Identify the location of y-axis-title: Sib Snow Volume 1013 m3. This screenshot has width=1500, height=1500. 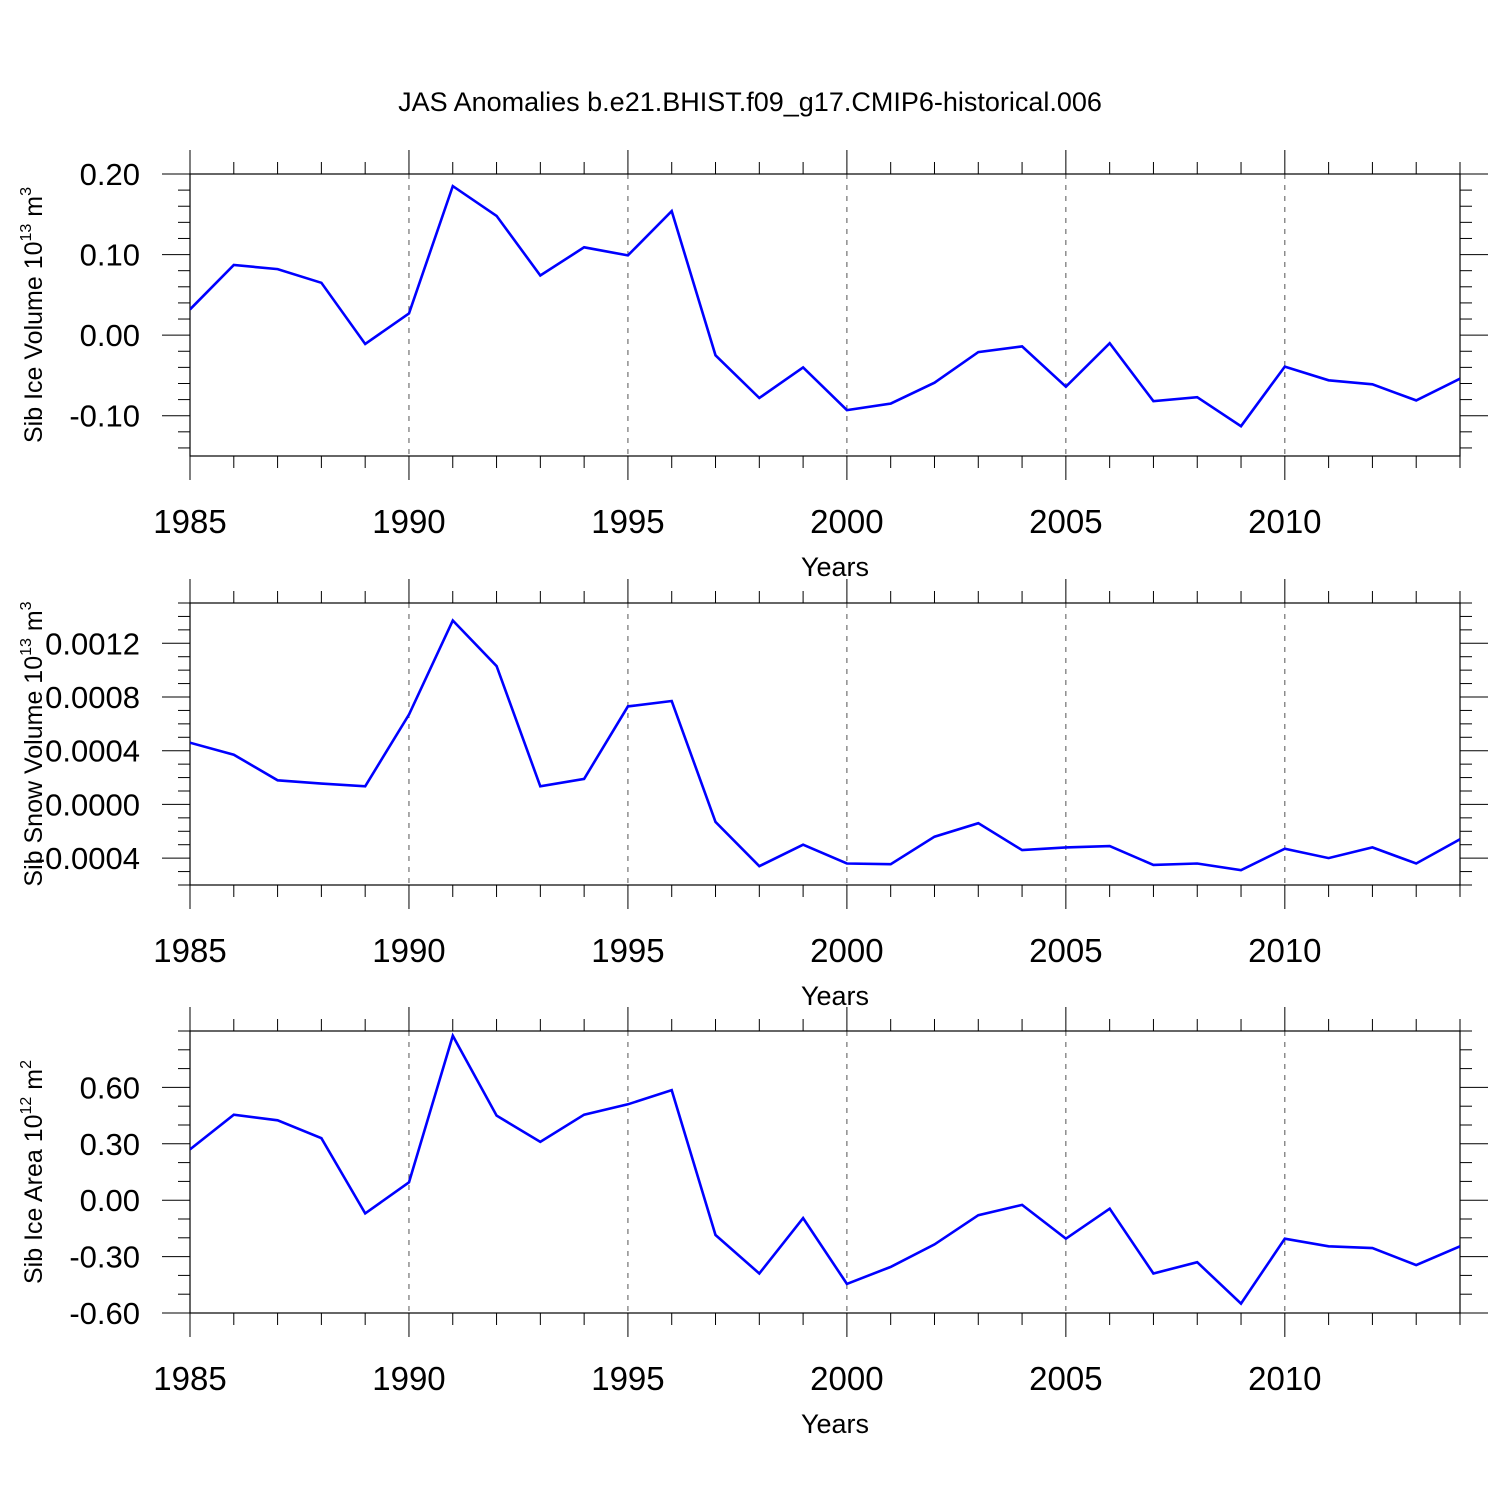
(33, 743).